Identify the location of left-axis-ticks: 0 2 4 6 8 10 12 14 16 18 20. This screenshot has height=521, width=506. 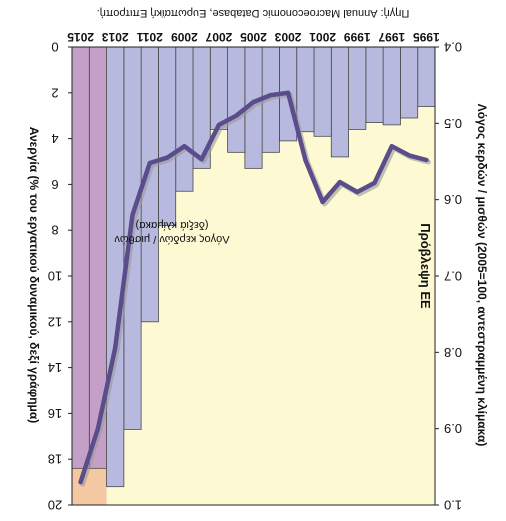
(60, 276).